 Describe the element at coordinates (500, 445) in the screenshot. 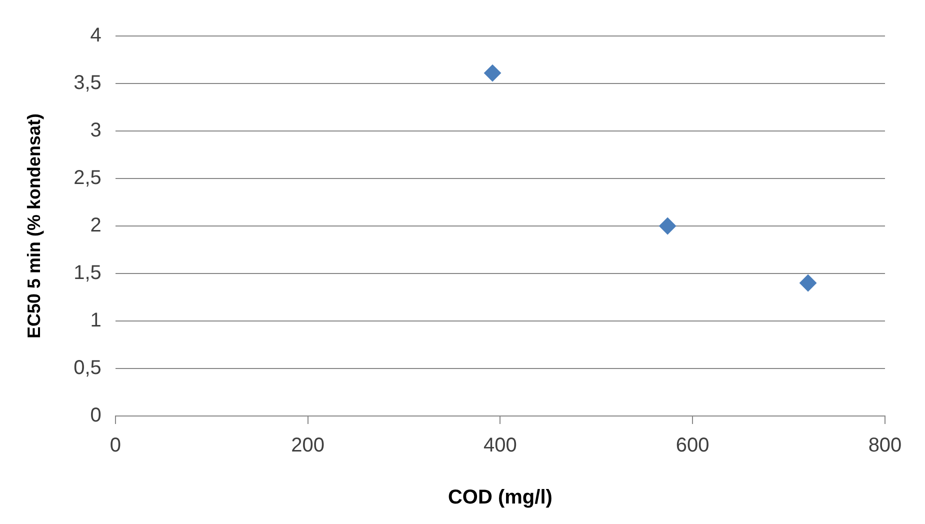

I see `x-tick-label: 400` at that location.